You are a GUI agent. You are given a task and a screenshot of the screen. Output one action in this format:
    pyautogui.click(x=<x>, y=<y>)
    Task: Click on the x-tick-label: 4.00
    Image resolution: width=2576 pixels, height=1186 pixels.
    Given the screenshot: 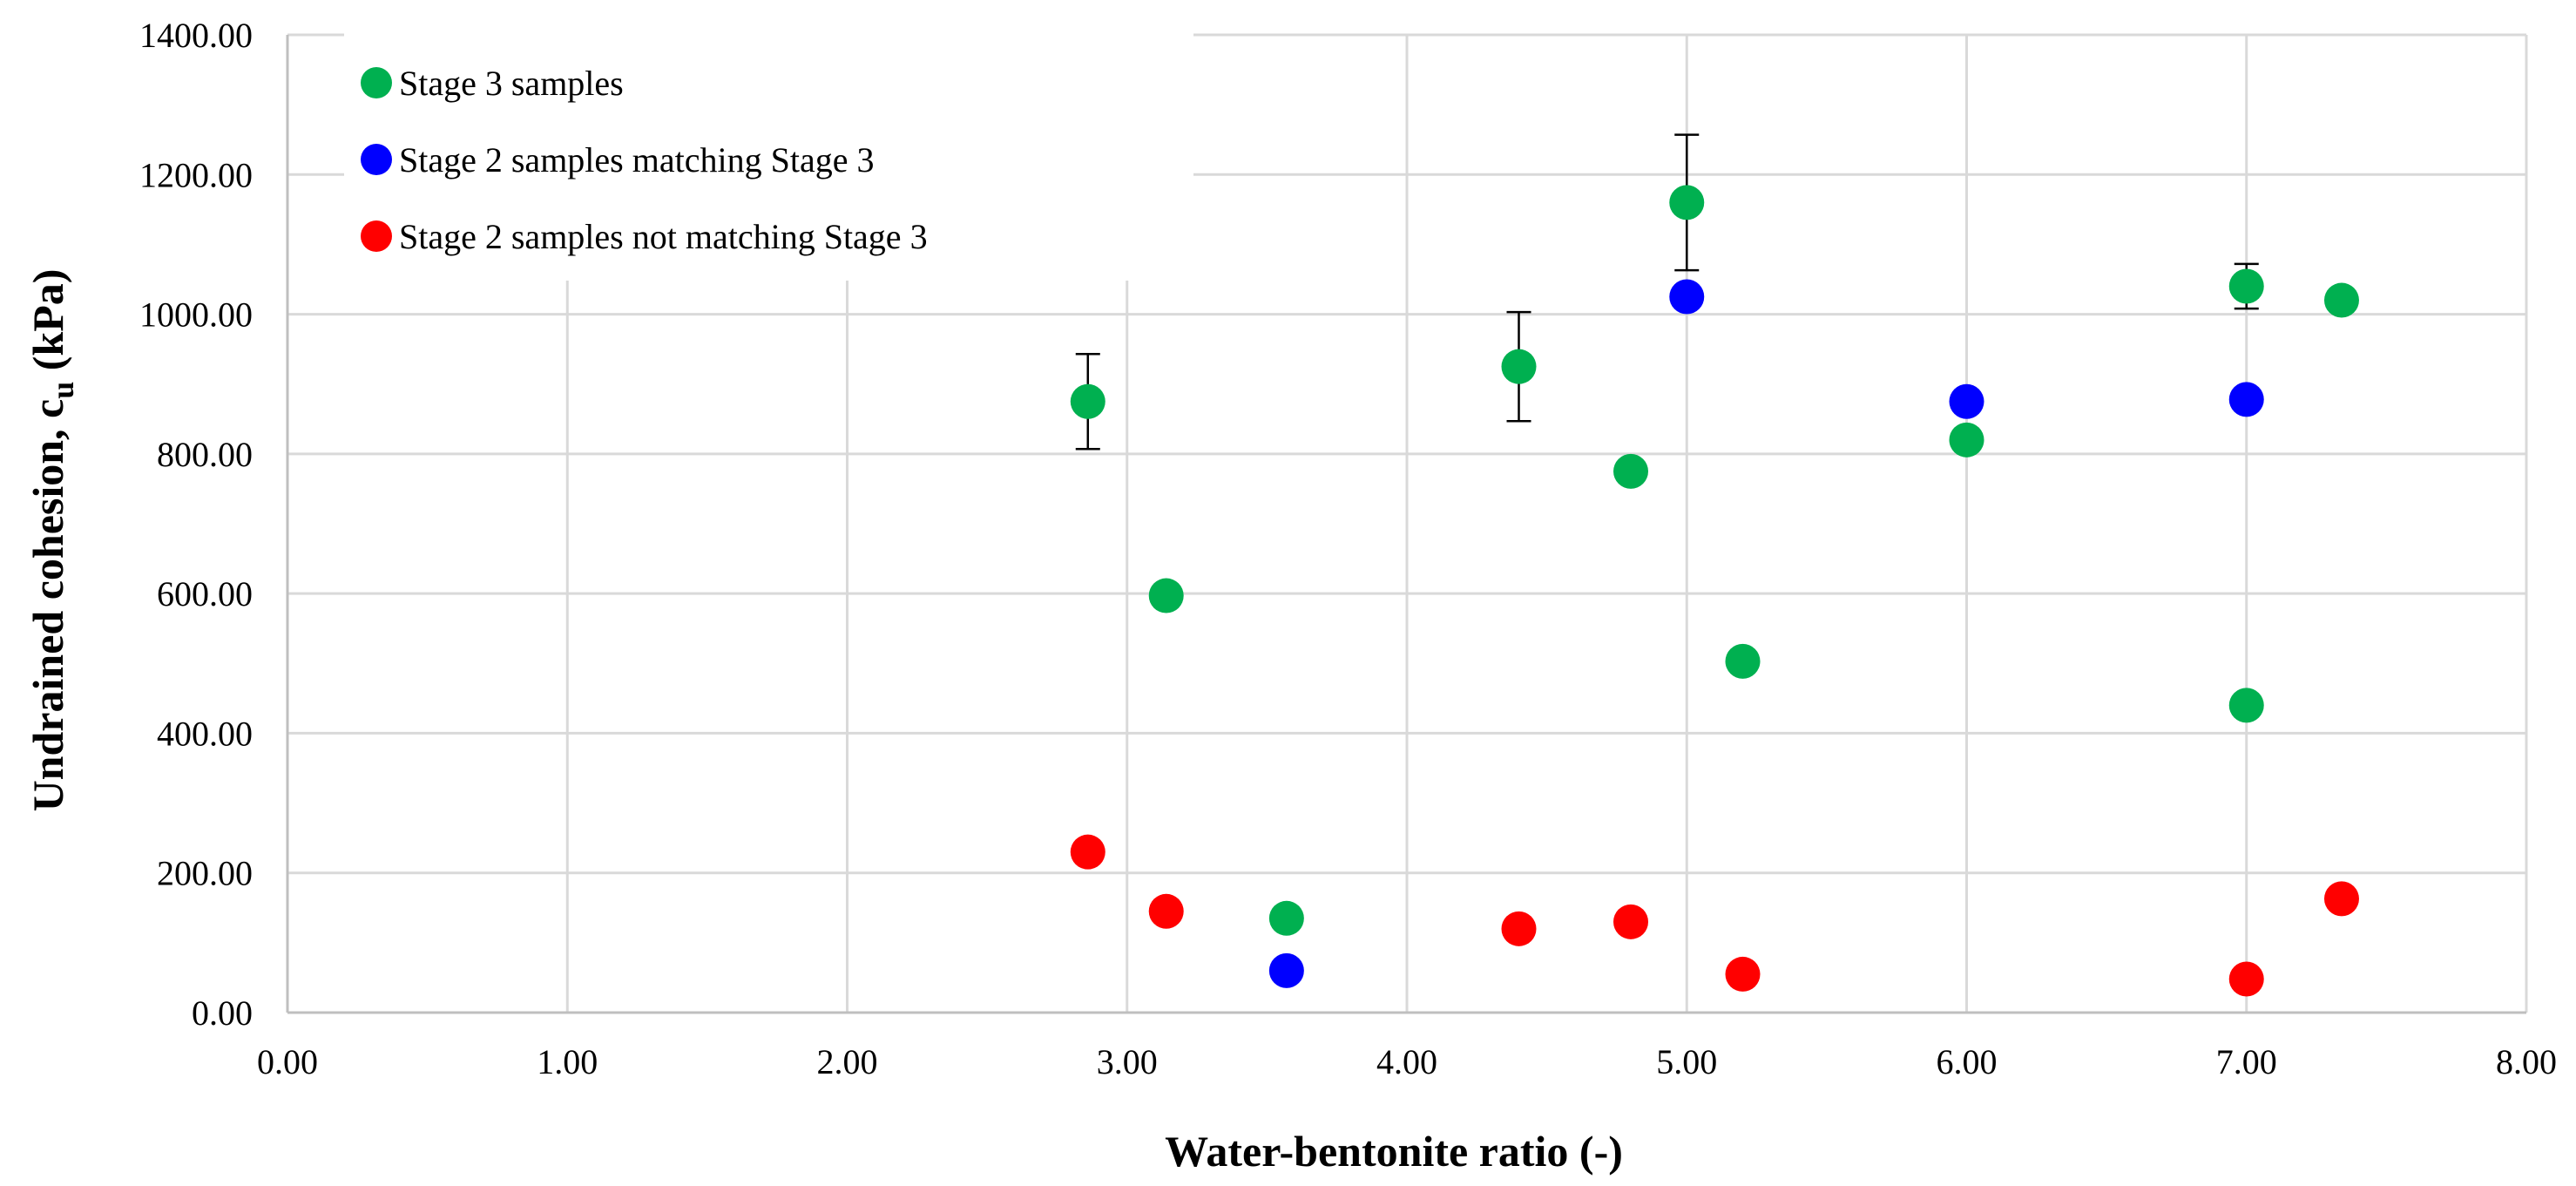 What is the action you would take?
    pyautogui.click(x=1406, y=1061)
    